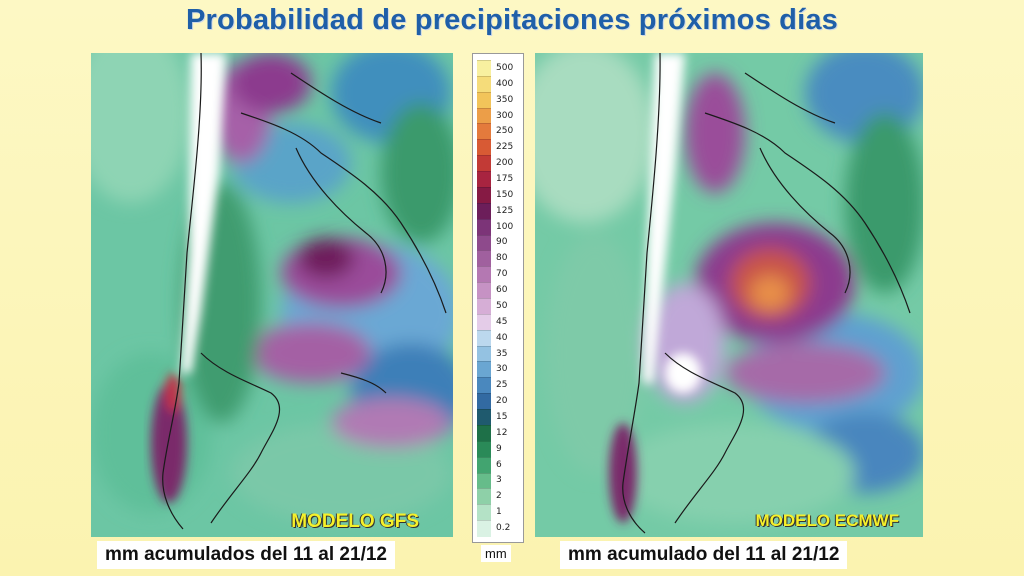 The image size is (1024, 576). Describe the element at coordinates (502, 305) in the screenshot. I see `scale-level-label: 50` at that location.